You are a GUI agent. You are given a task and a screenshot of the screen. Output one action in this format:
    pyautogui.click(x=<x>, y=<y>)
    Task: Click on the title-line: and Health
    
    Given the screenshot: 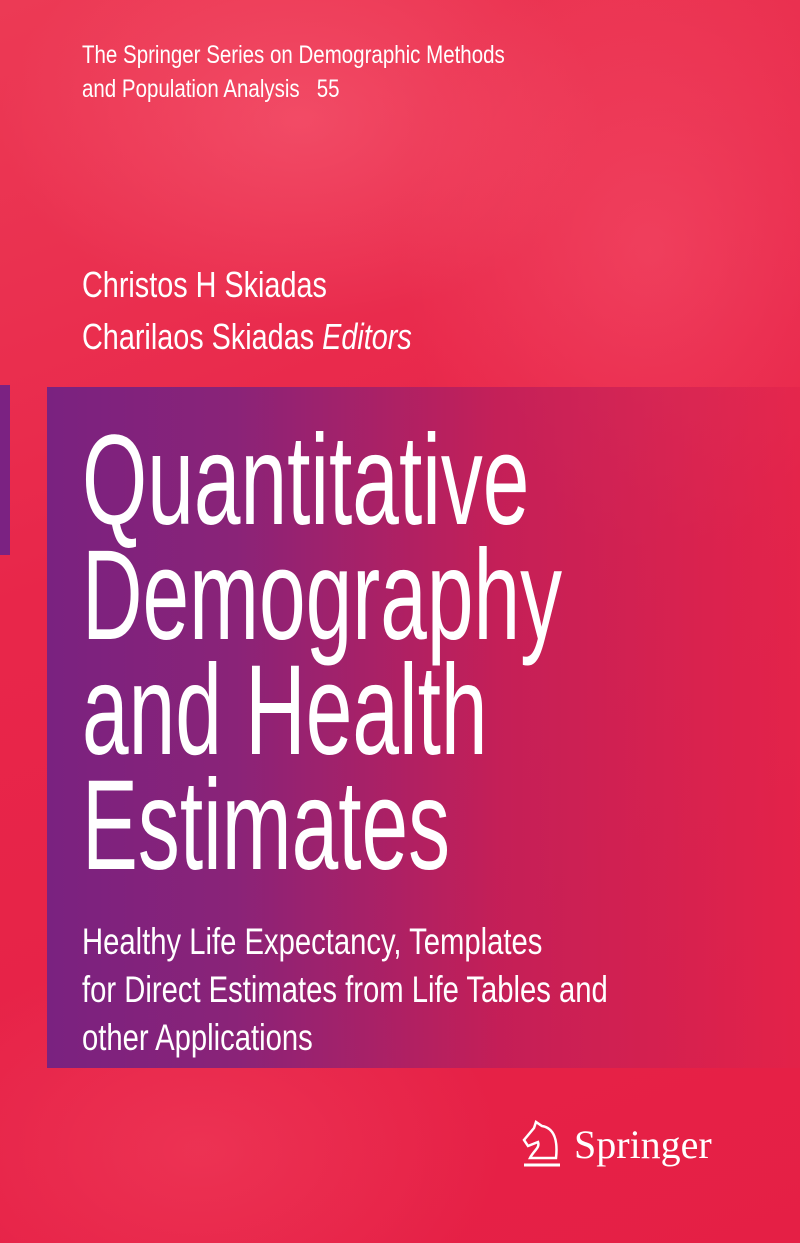 What is the action you would take?
    pyautogui.click(x=285, y=710)
    